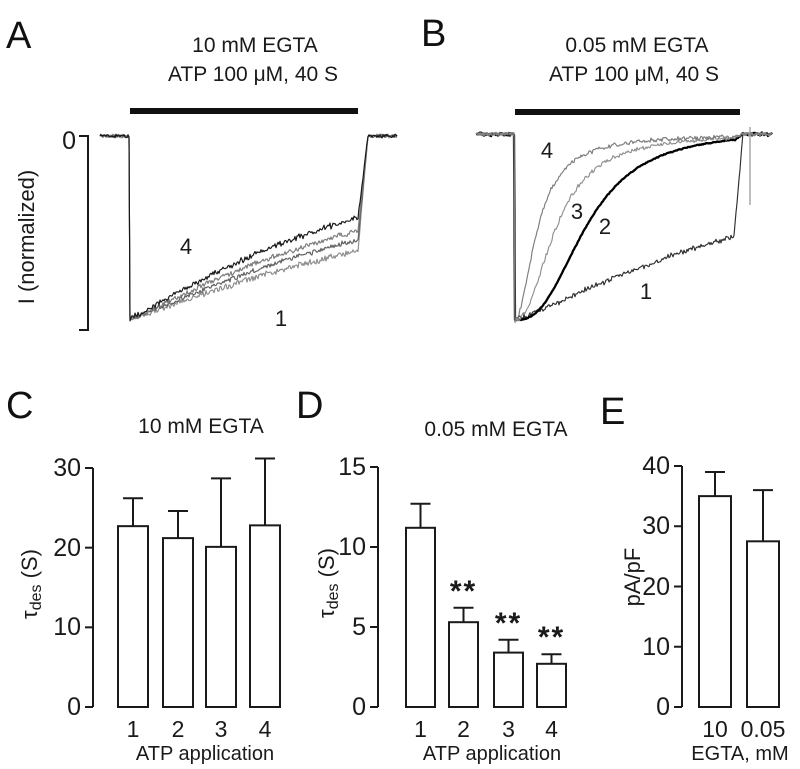  Describe the element at coordinates (244, 111) in the screenshot. I see `panel-a-application-bar` at that location.